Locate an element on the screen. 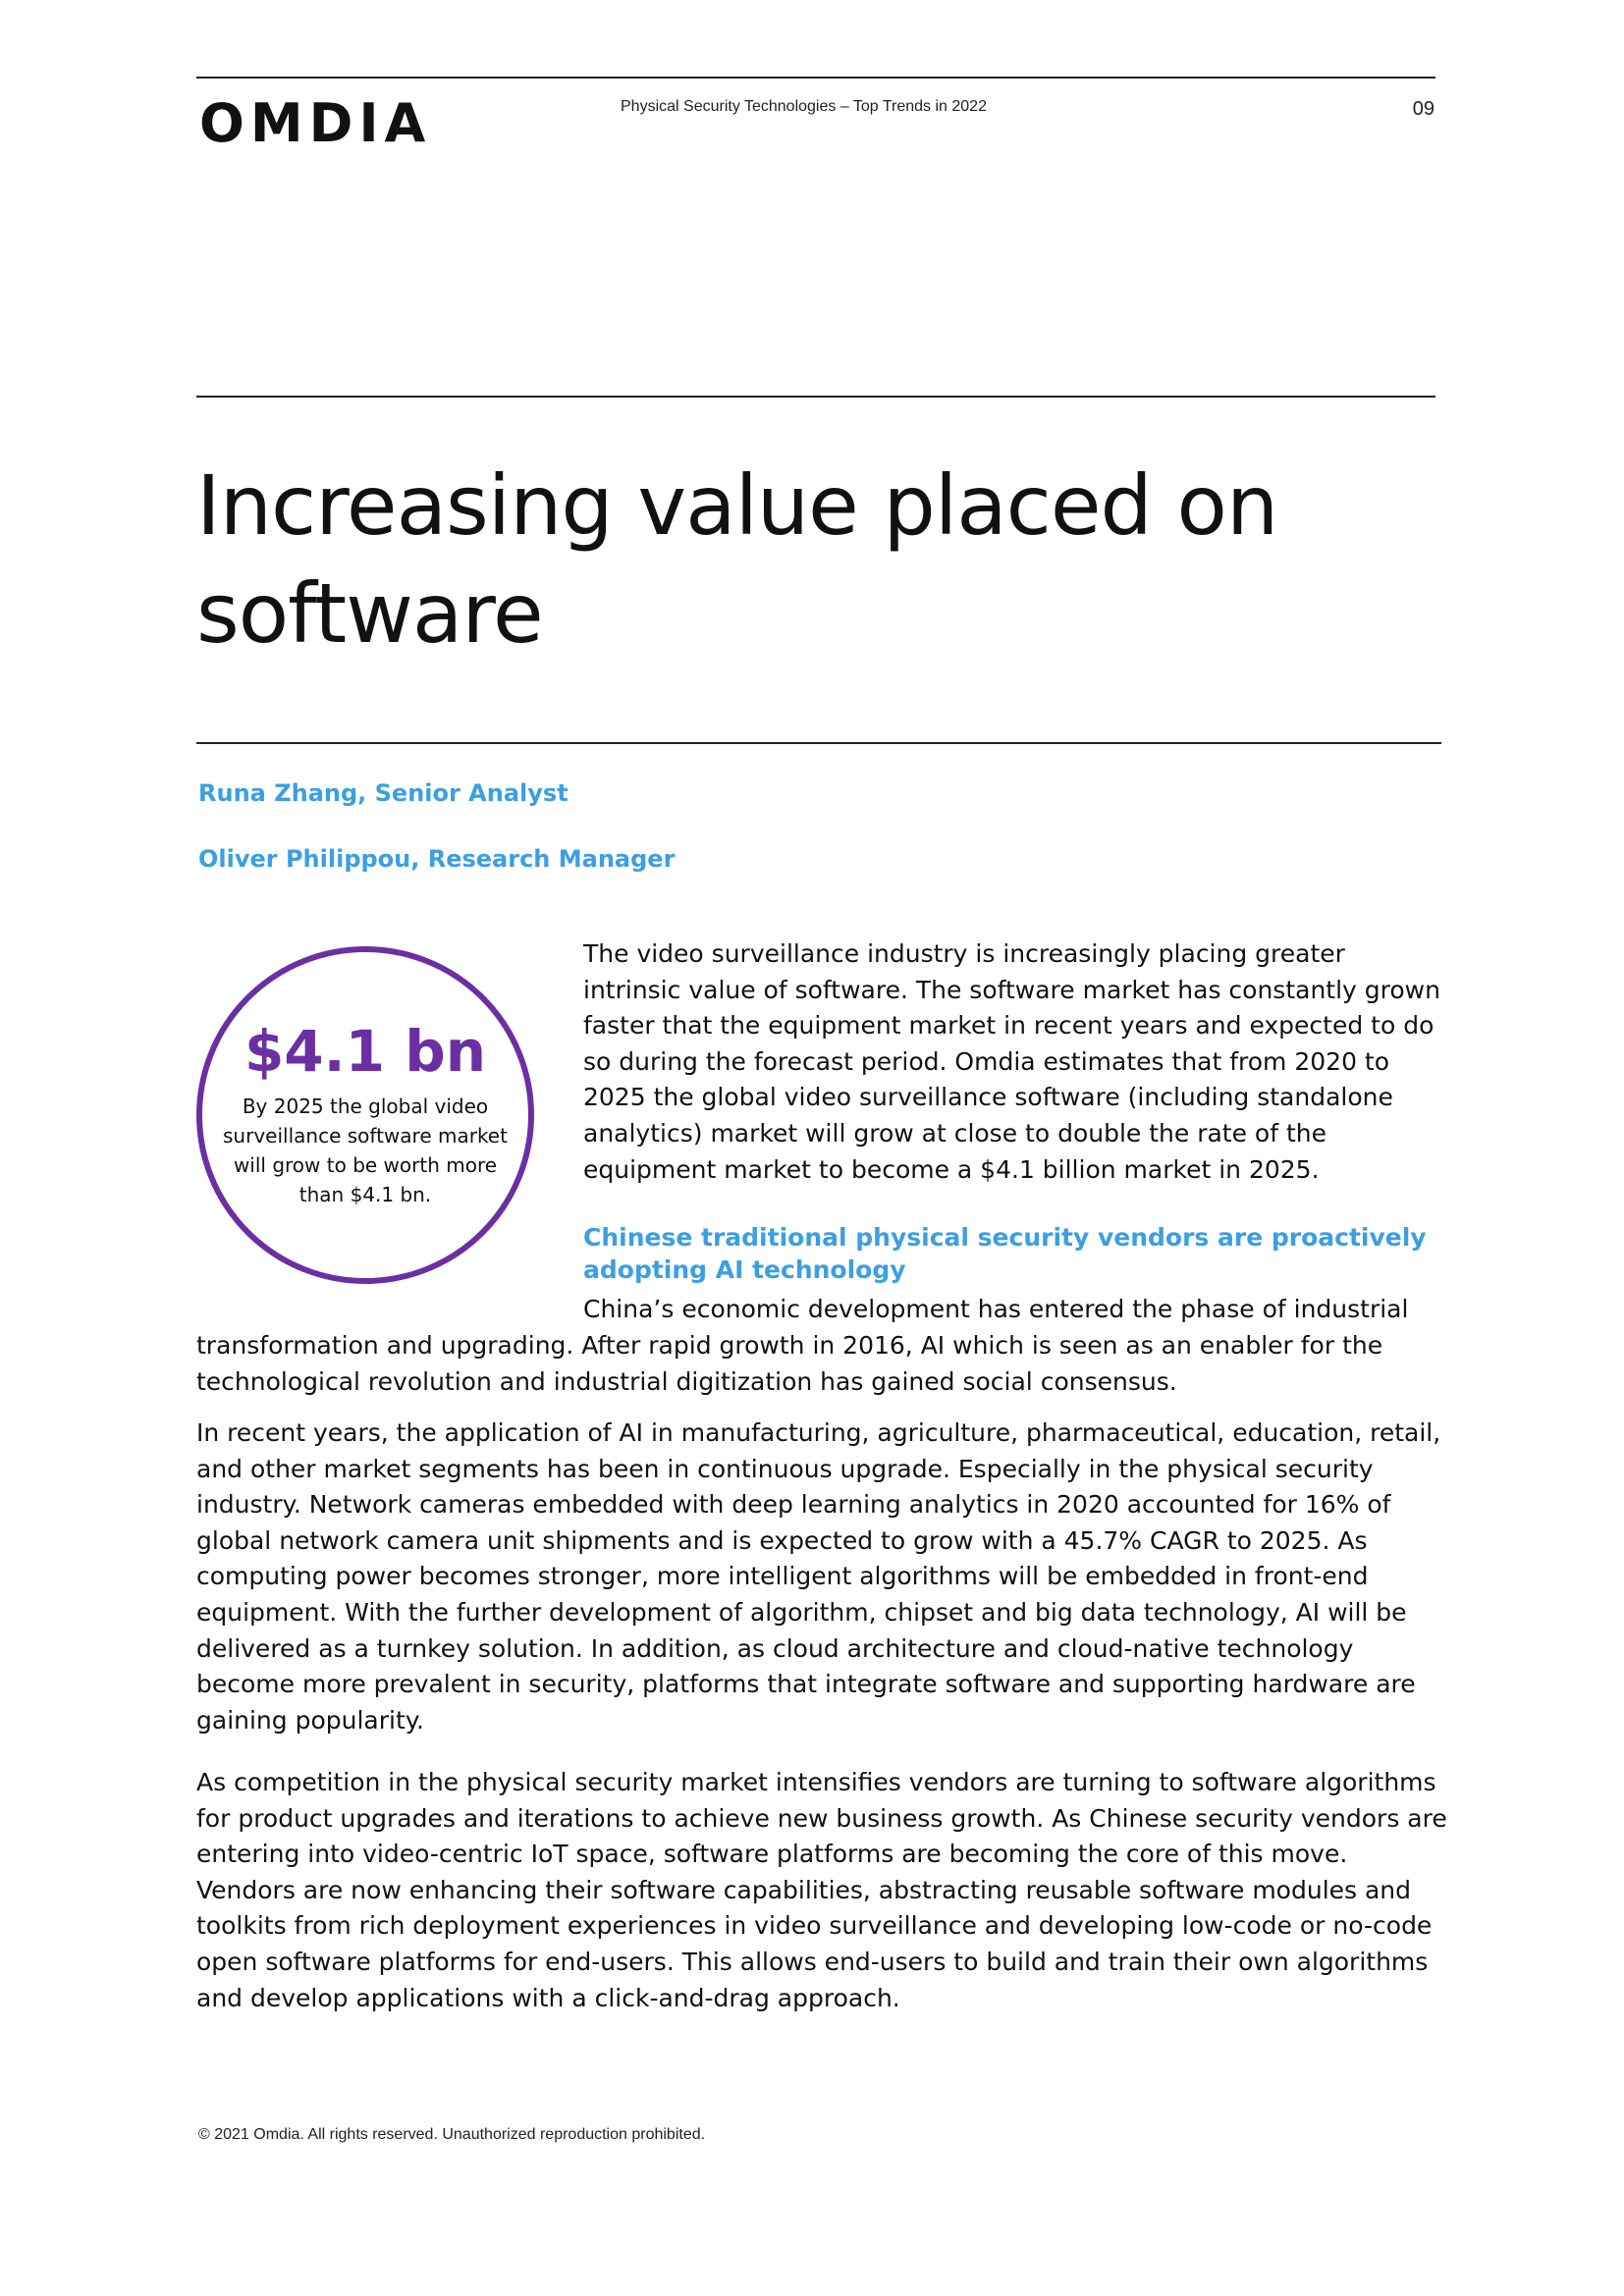 This screenshot has height=2296, width=1624. page-title: Increasing value placed on software is located at coordinates (737, 559).